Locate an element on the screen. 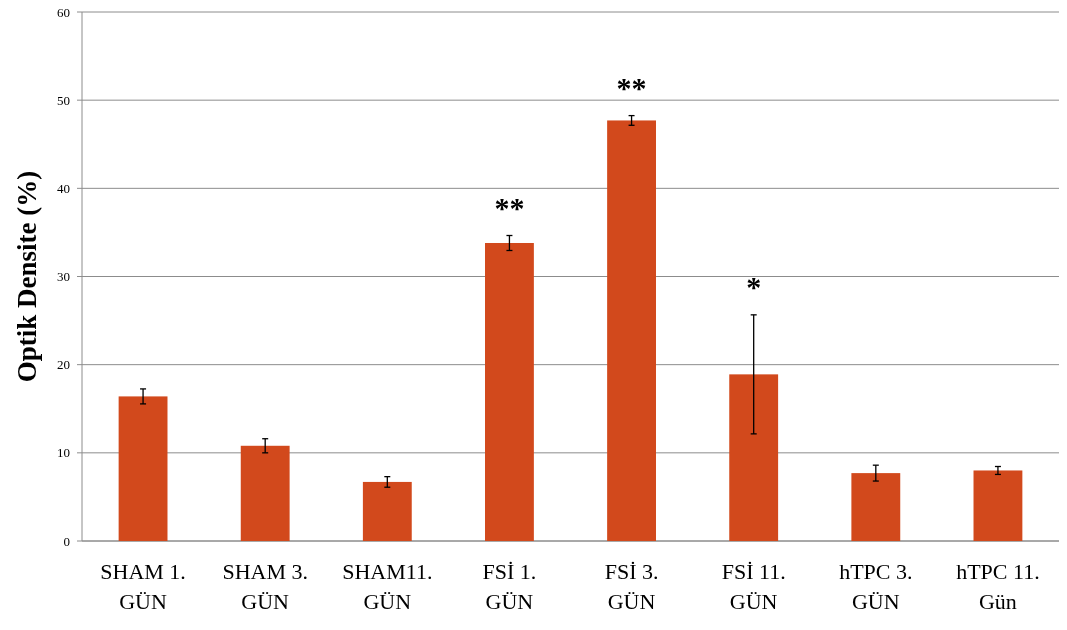 This screenshot has height=630, width=1067. y-tick-label: 40 is located at coordinates (63, 188).